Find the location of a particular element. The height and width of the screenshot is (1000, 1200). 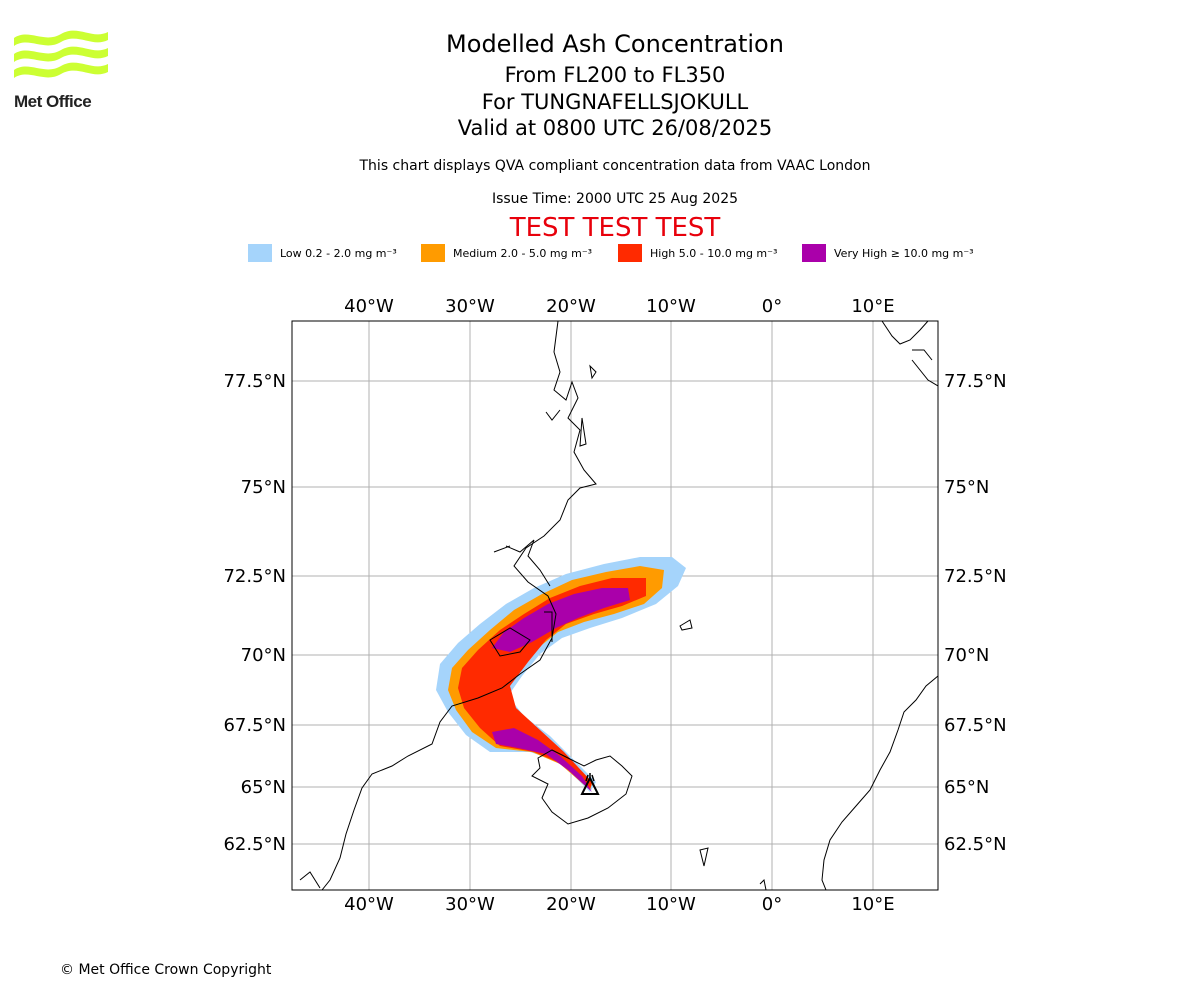

lon-label-bottom-40w: 40°W is located at coordinates (369, 904).